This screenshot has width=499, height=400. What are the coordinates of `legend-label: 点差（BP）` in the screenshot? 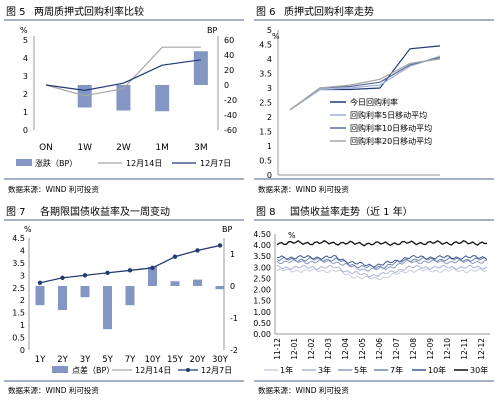 It's located at (93, 370).